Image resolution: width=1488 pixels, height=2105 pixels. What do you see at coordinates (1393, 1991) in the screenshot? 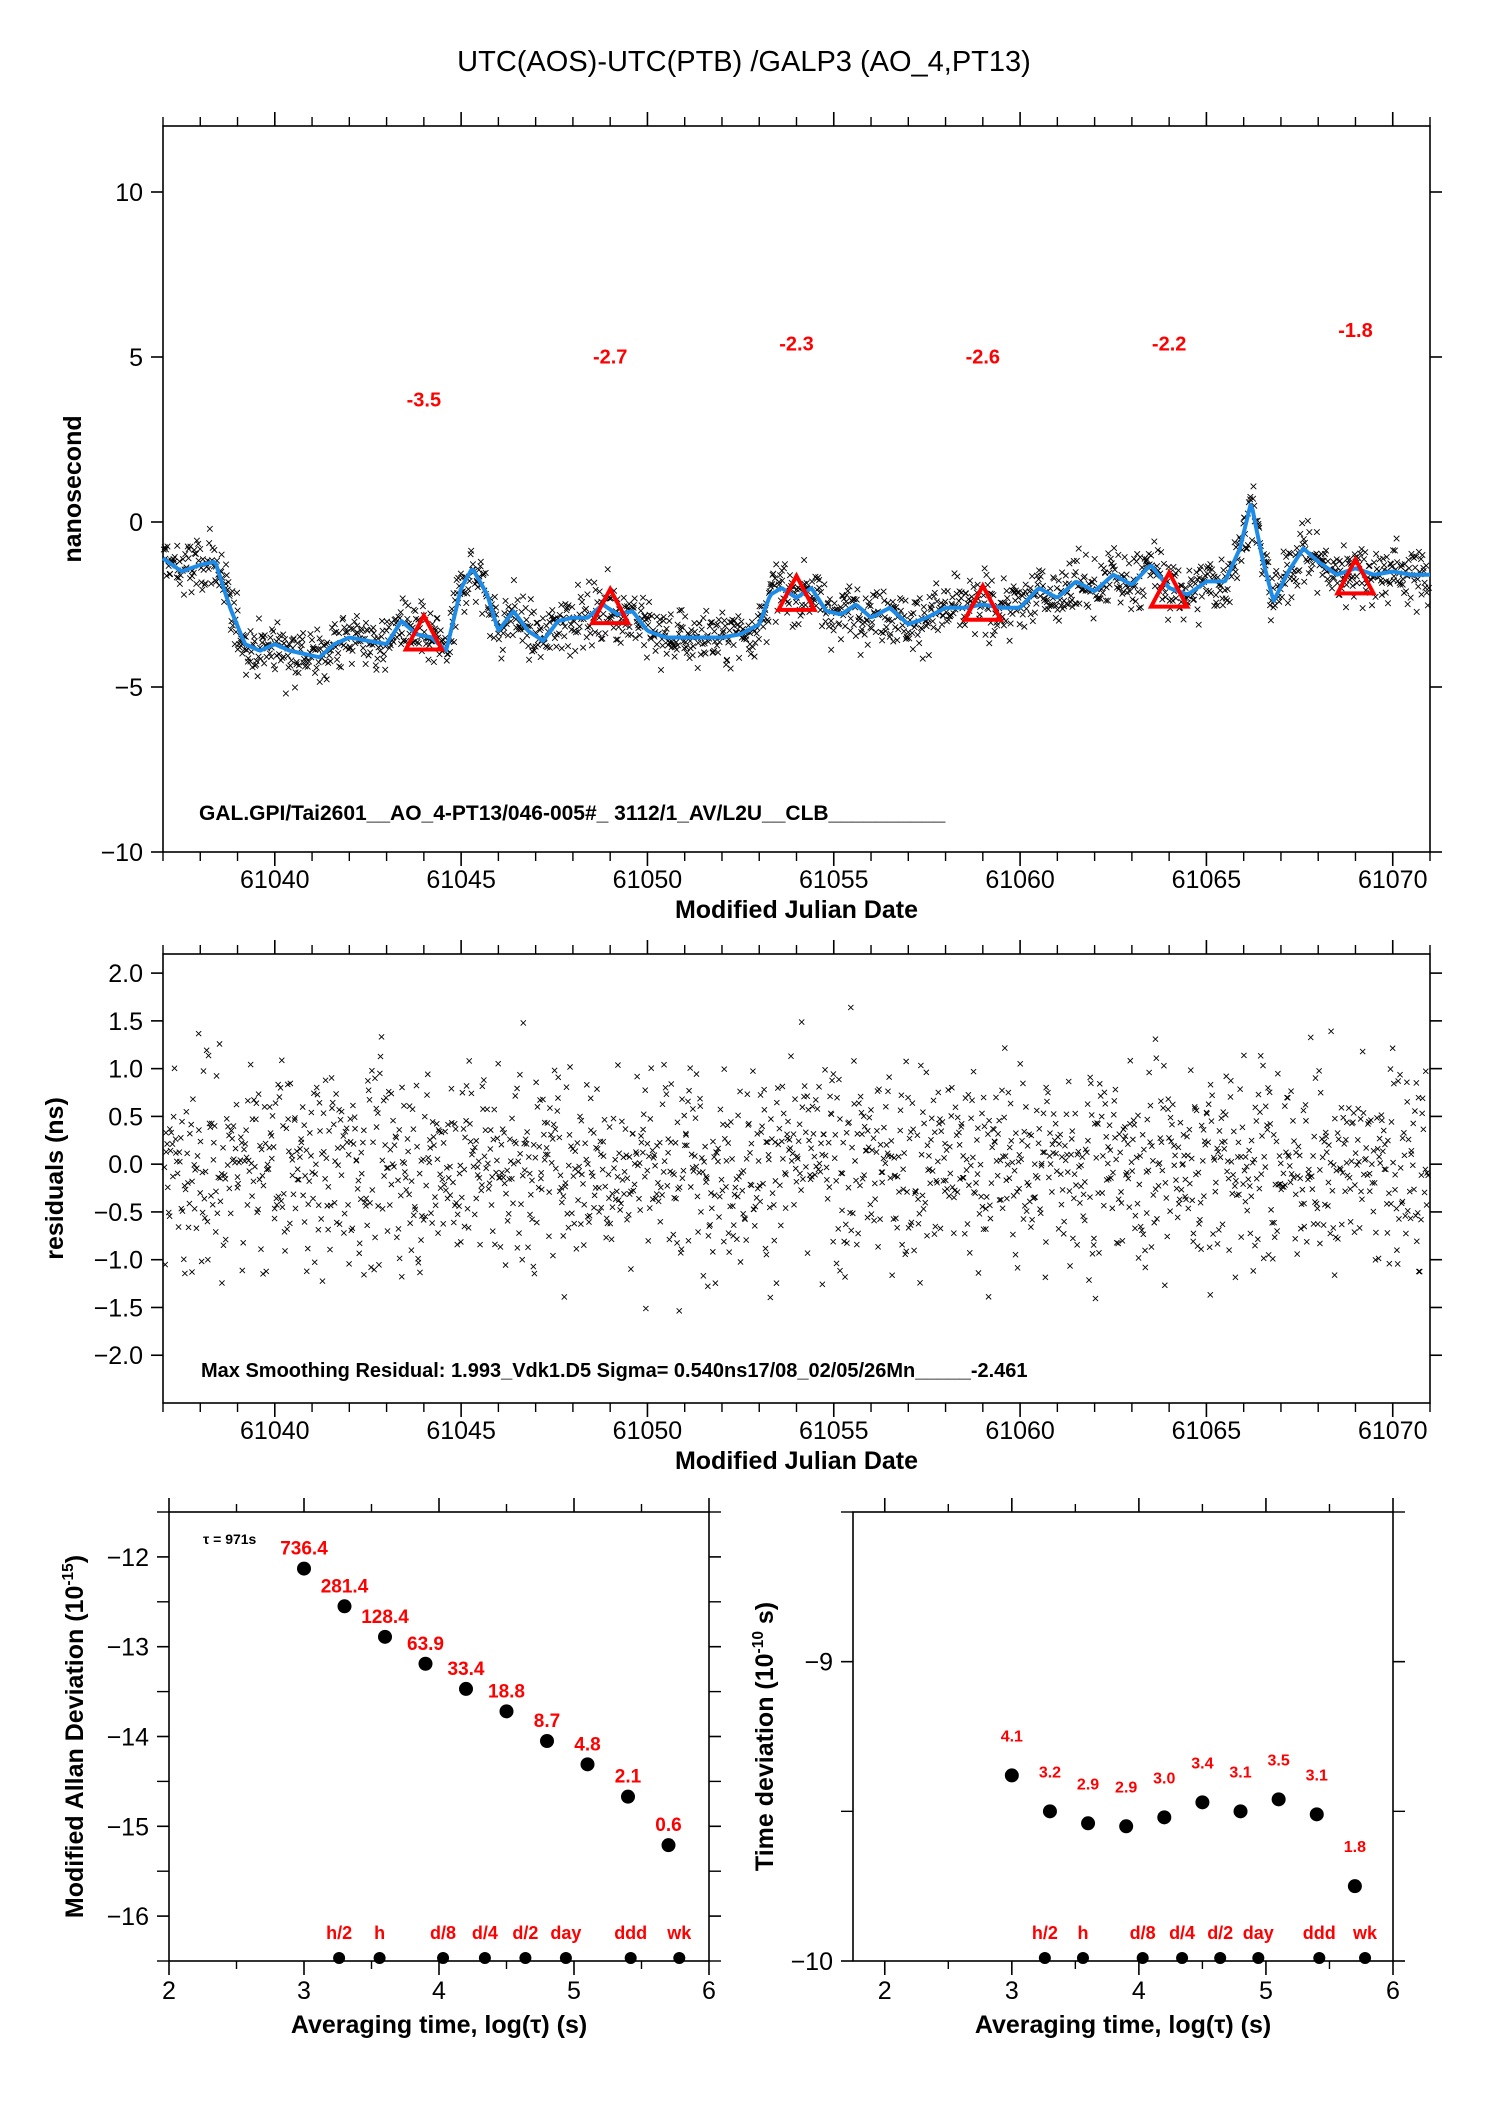
I see `x-tick-label: 6` at bounding box center [1393, 1991].